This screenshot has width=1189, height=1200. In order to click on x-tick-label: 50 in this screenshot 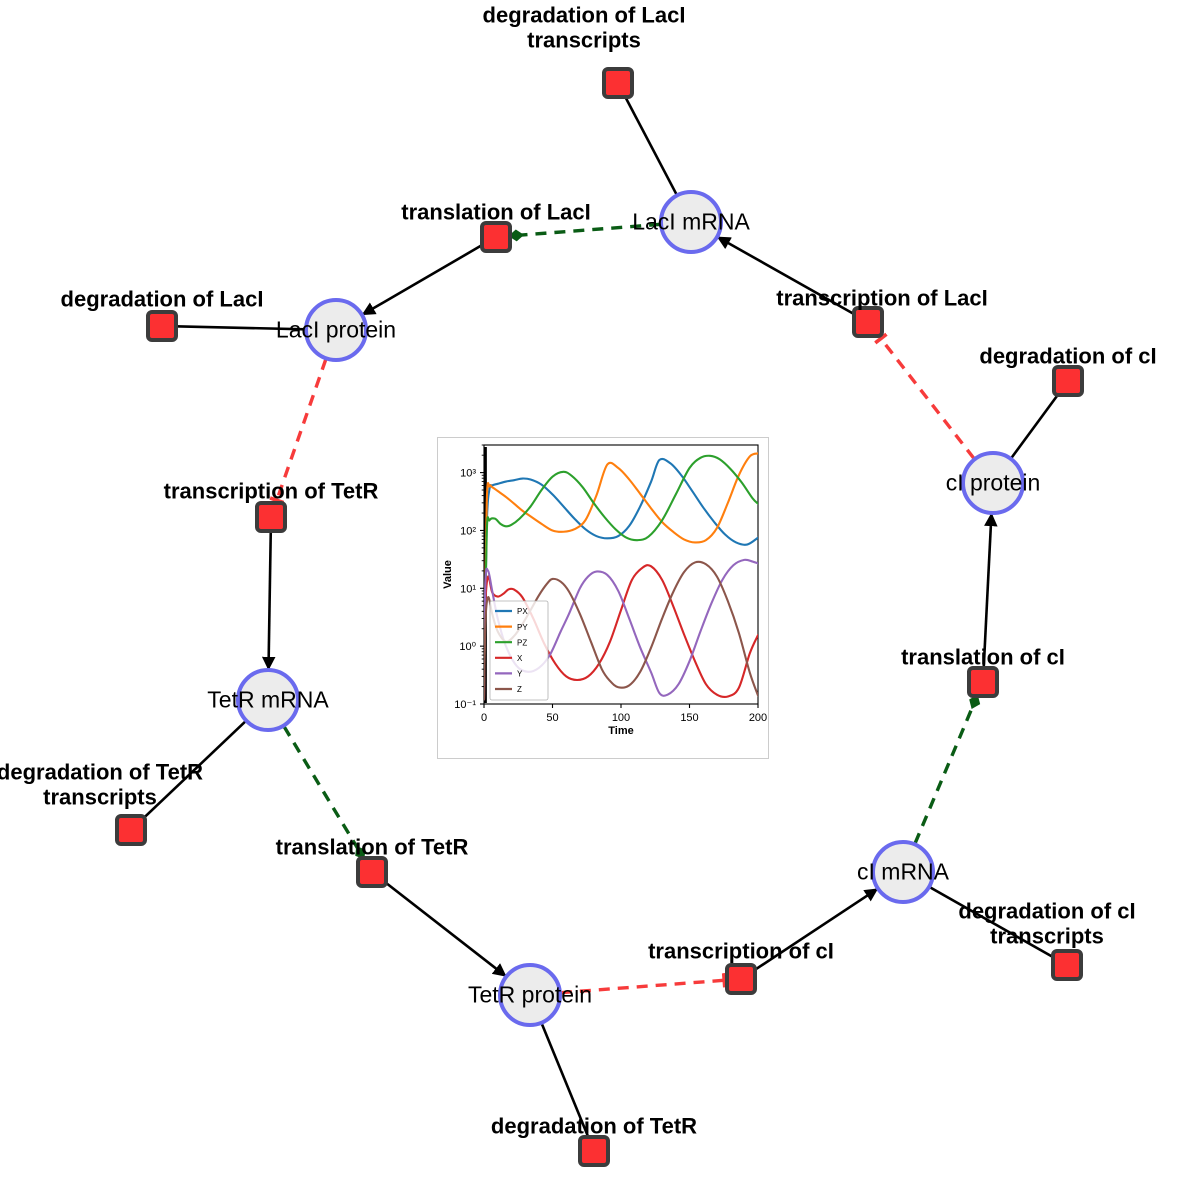, I will do `click(552, 718)`.